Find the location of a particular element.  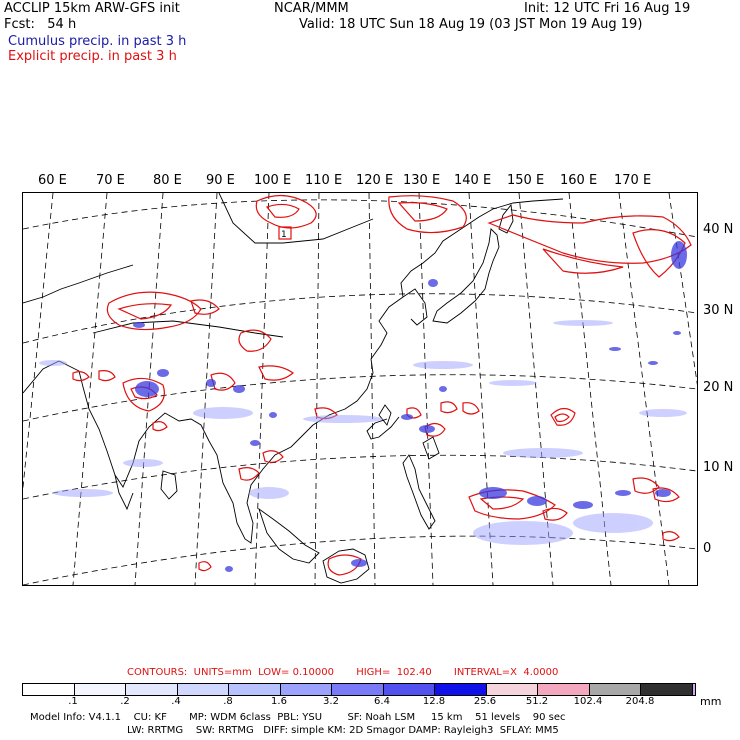

lon-label-150e: 150 E is located at coordinates (526, 180).